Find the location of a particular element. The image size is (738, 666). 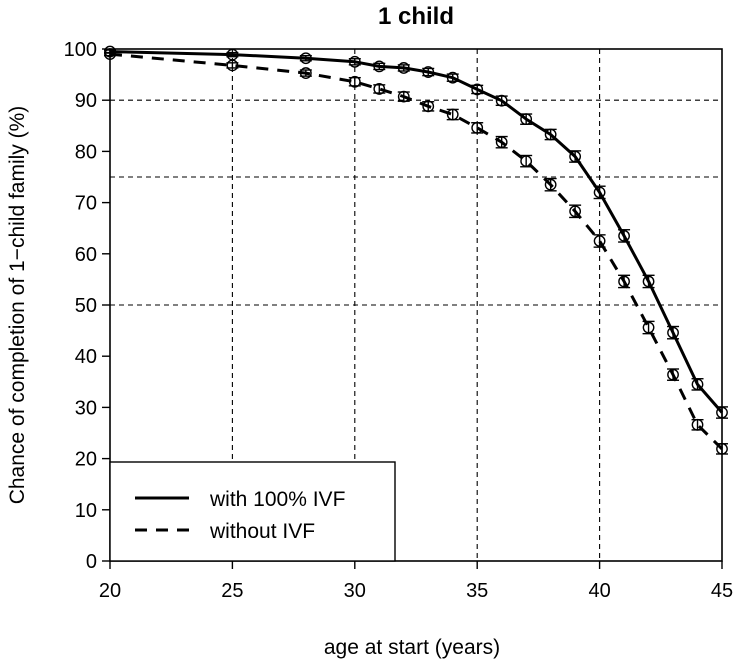

y-tick-label-30: 30 is located at coordinates (86, 408).